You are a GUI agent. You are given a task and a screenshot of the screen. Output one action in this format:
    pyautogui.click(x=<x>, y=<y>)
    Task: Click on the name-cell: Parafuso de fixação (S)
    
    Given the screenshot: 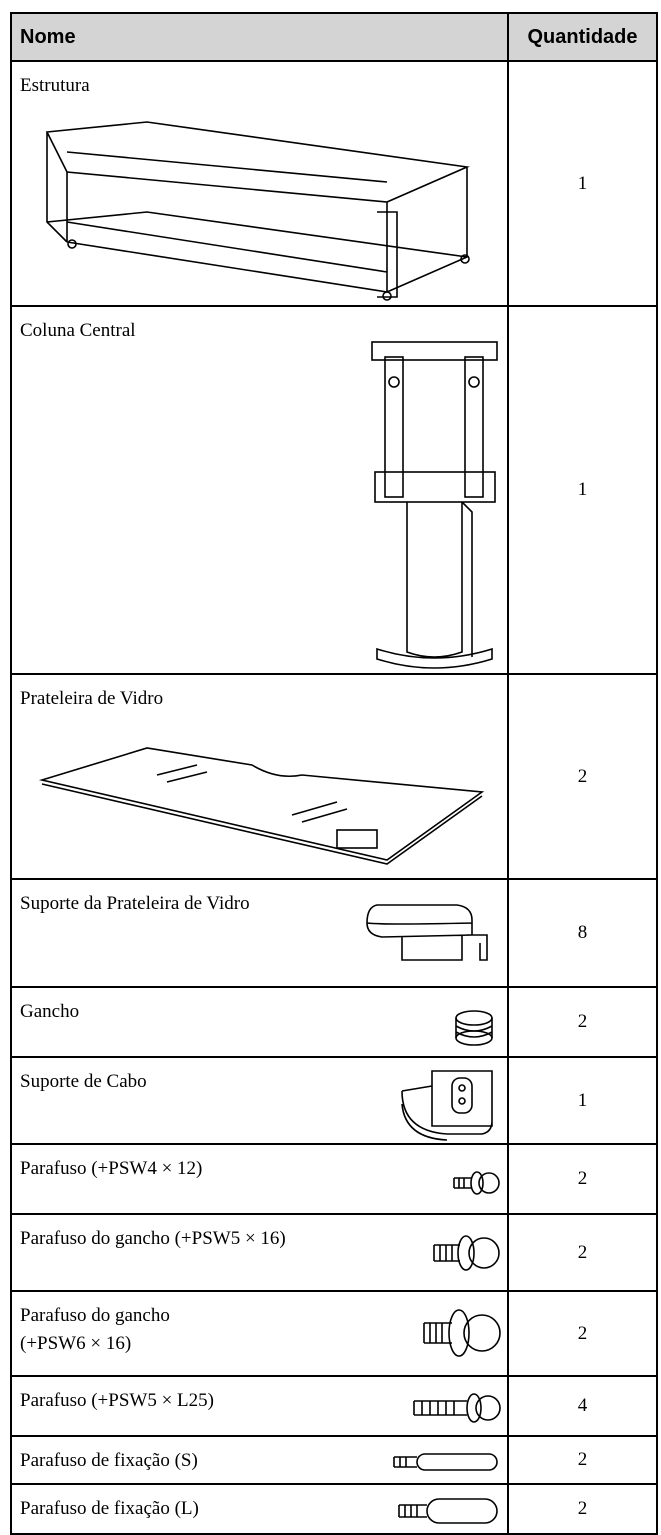 What is the action you would take?
    pyautogui.click(x=259, y=1460)
    